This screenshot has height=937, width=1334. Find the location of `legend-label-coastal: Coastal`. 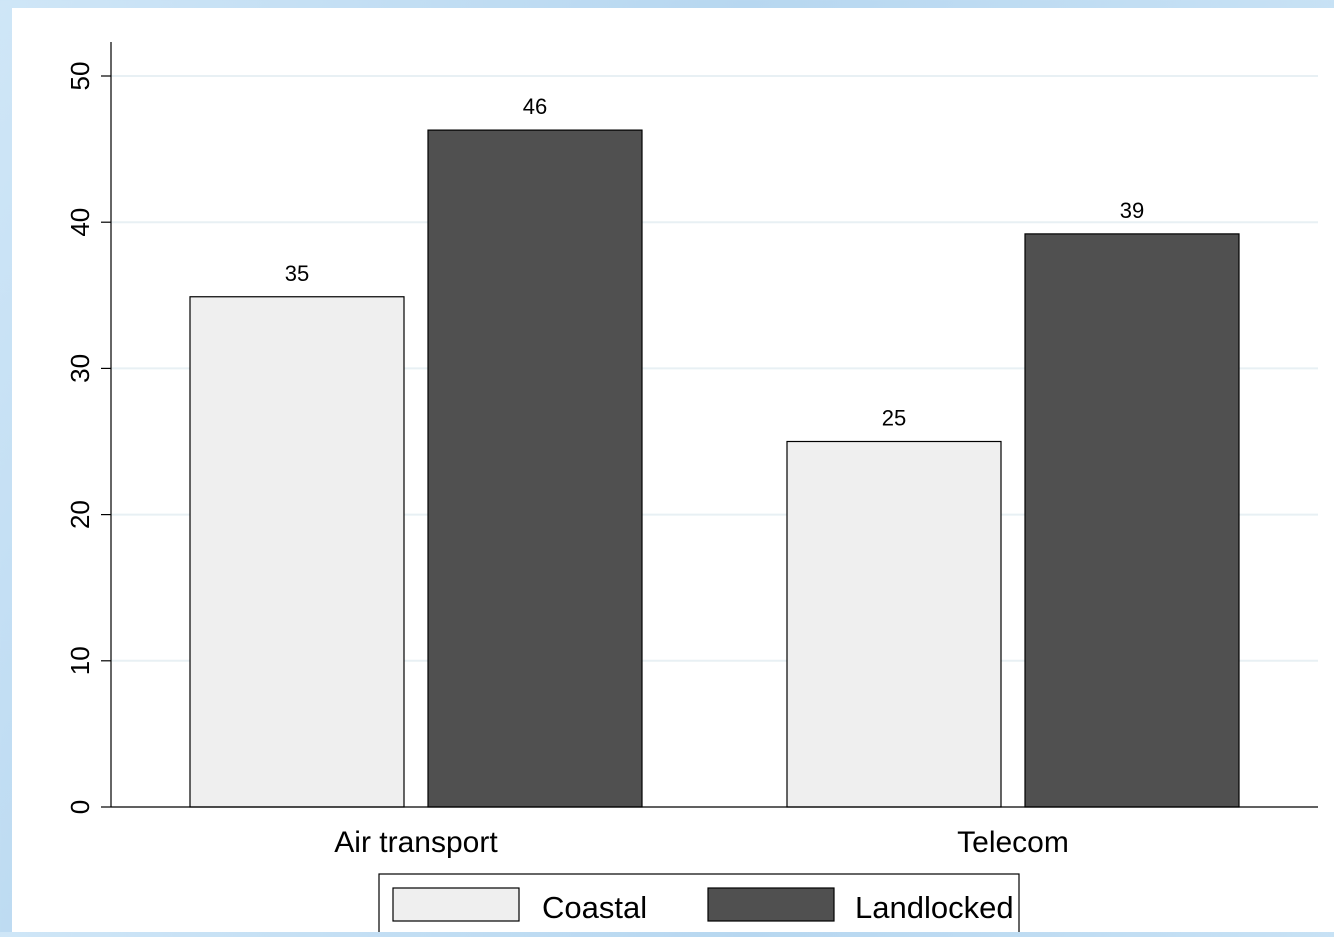

legend-label-coastal: Coastal is located at coordinates (594, 907).